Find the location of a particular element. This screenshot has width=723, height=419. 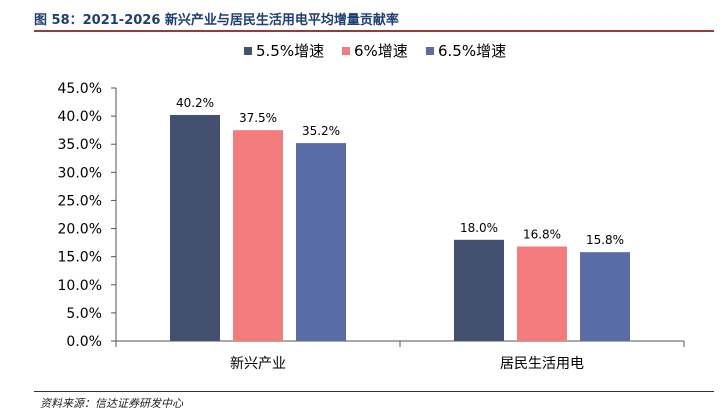

y-tick-label: 15.0% is located at coordinates (80, 258).